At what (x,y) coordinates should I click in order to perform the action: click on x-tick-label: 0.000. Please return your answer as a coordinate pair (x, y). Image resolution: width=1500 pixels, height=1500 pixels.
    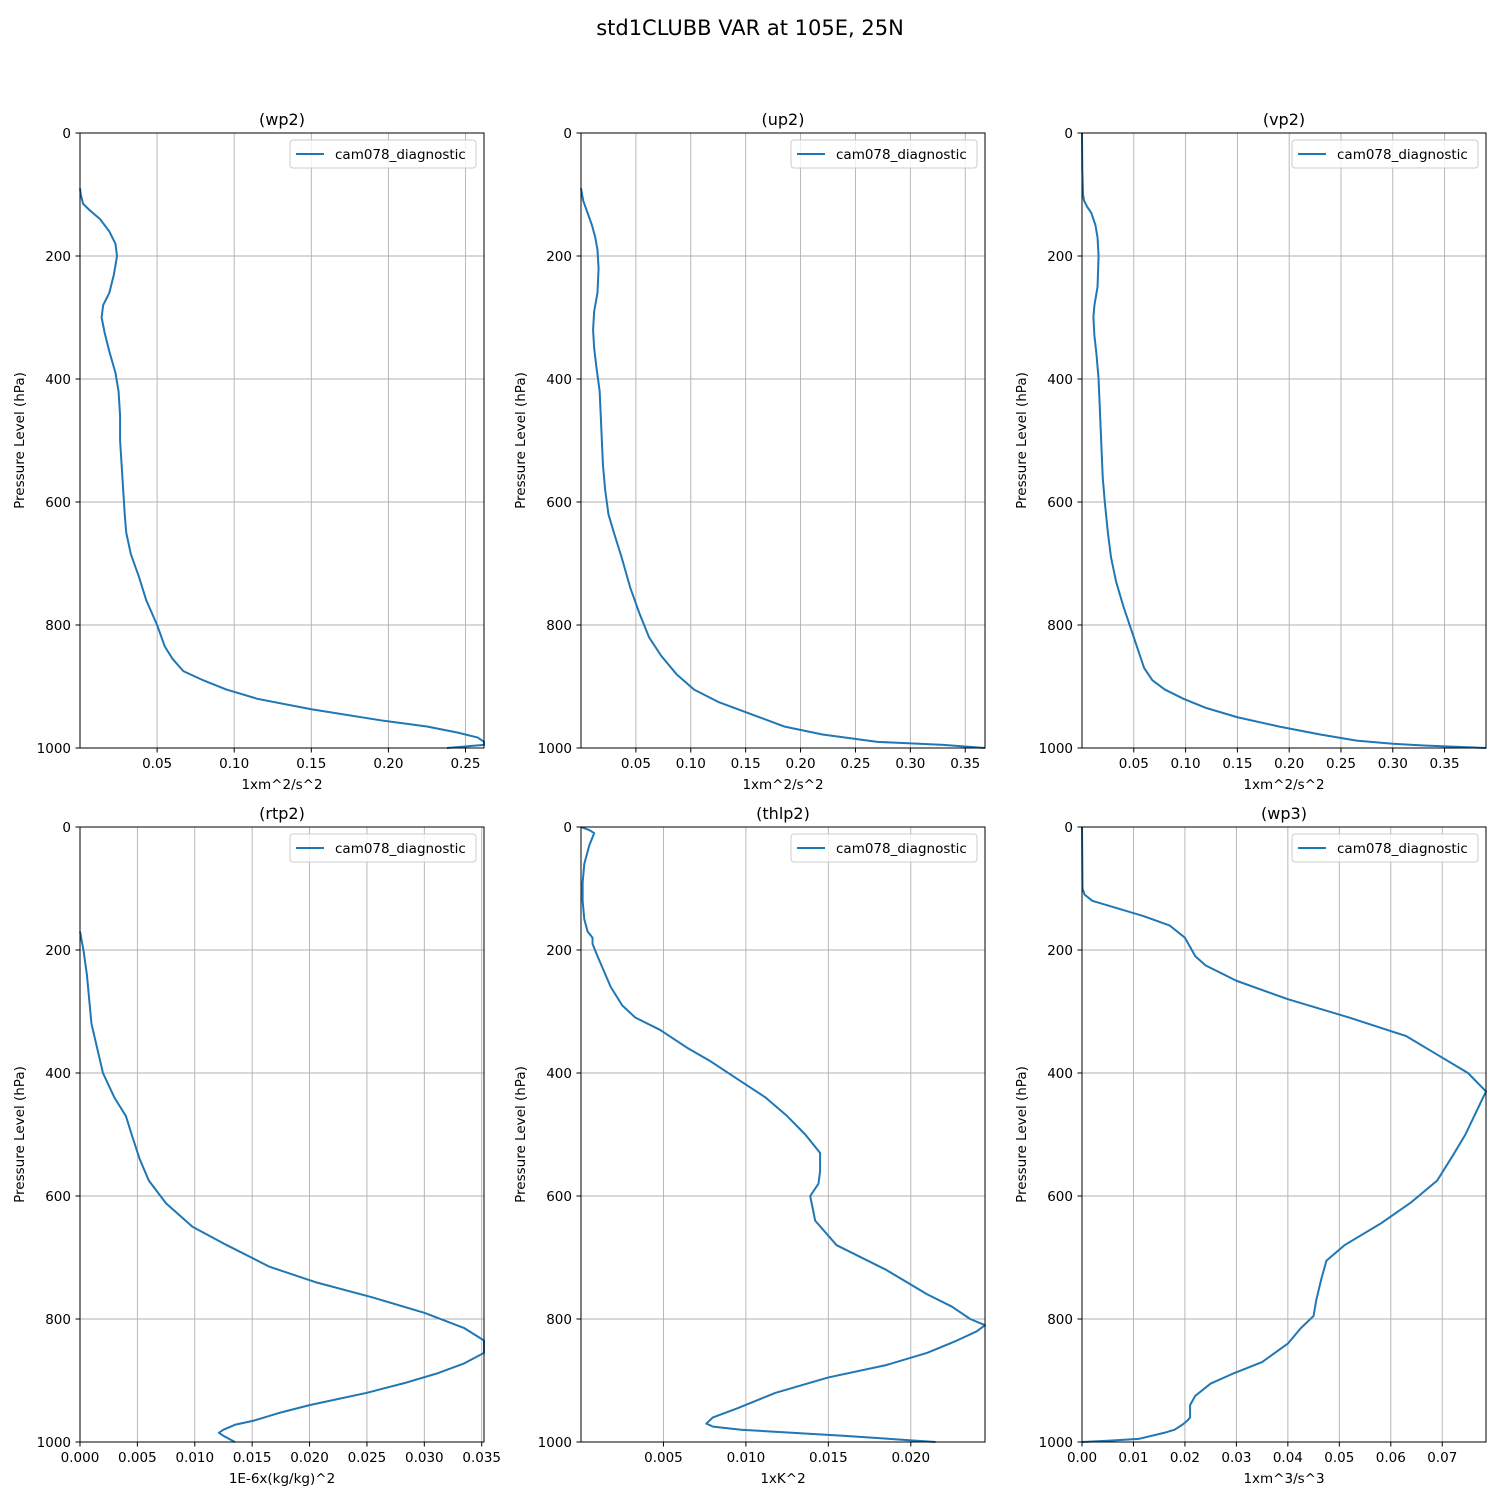
    Looking at the image, I should click on (80, 1458).